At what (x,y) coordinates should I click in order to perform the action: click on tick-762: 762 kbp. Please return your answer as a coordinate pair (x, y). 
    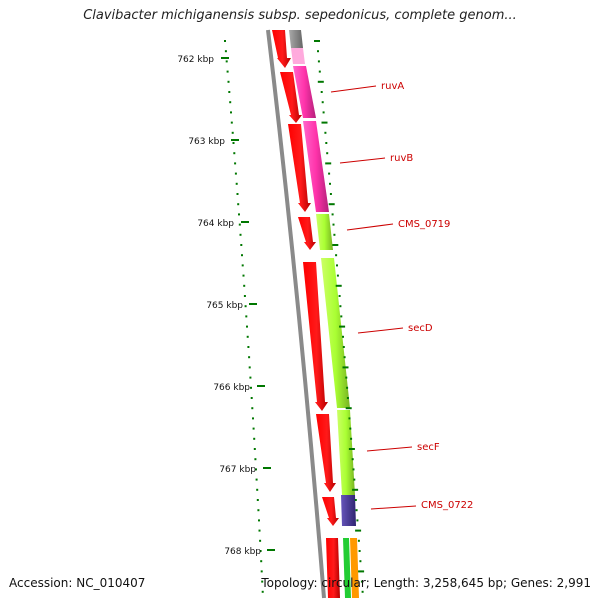
    Looking at the image, I should click on (203, 60).